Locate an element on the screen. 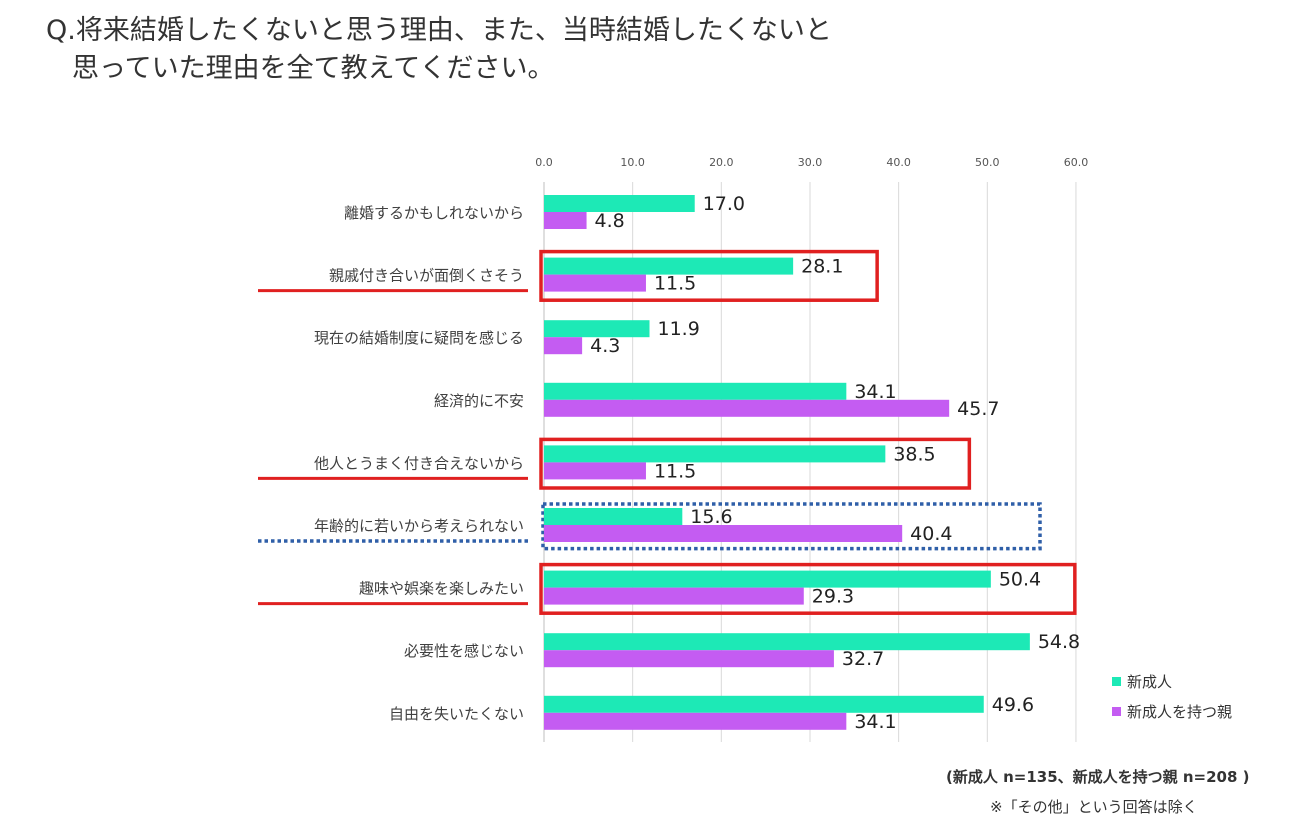 The height and width of the screenshot is (838, 1292). x-tick-label: 0.0 is located at coordinates (544, 162).